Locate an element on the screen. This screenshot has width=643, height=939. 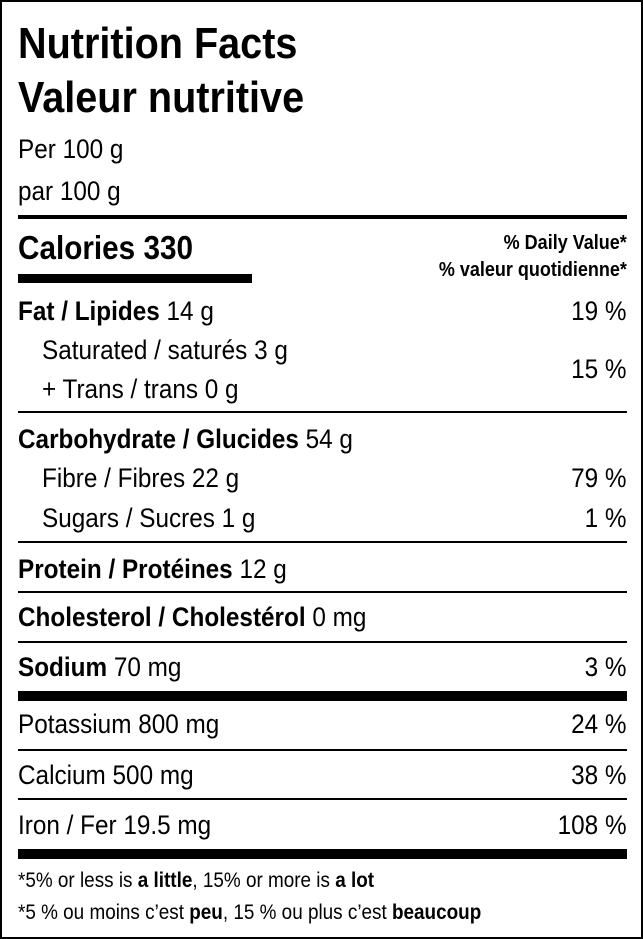
saturated-amount: 3 g is located at coordinates (271, 350).